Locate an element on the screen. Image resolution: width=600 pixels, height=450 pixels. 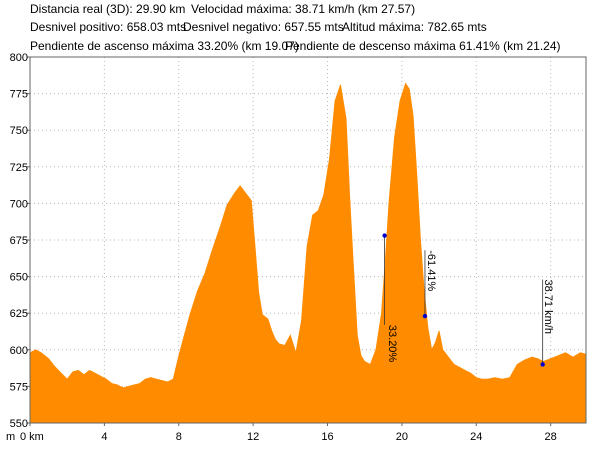
y-tick-label: 625 is located at coordinates (19, 314).